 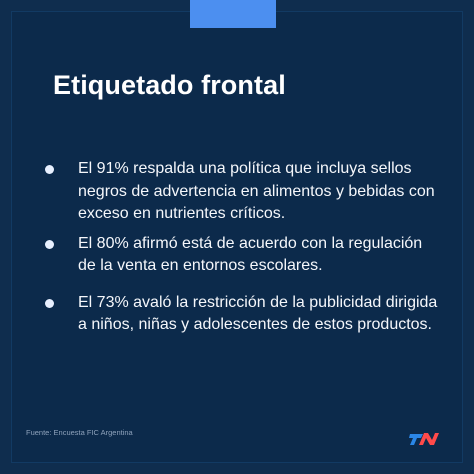 What do you see at coordinates (169, 85) in the screenshot?
I see `page-title: Etiquetado frontal` at bounding box center [169, 85].